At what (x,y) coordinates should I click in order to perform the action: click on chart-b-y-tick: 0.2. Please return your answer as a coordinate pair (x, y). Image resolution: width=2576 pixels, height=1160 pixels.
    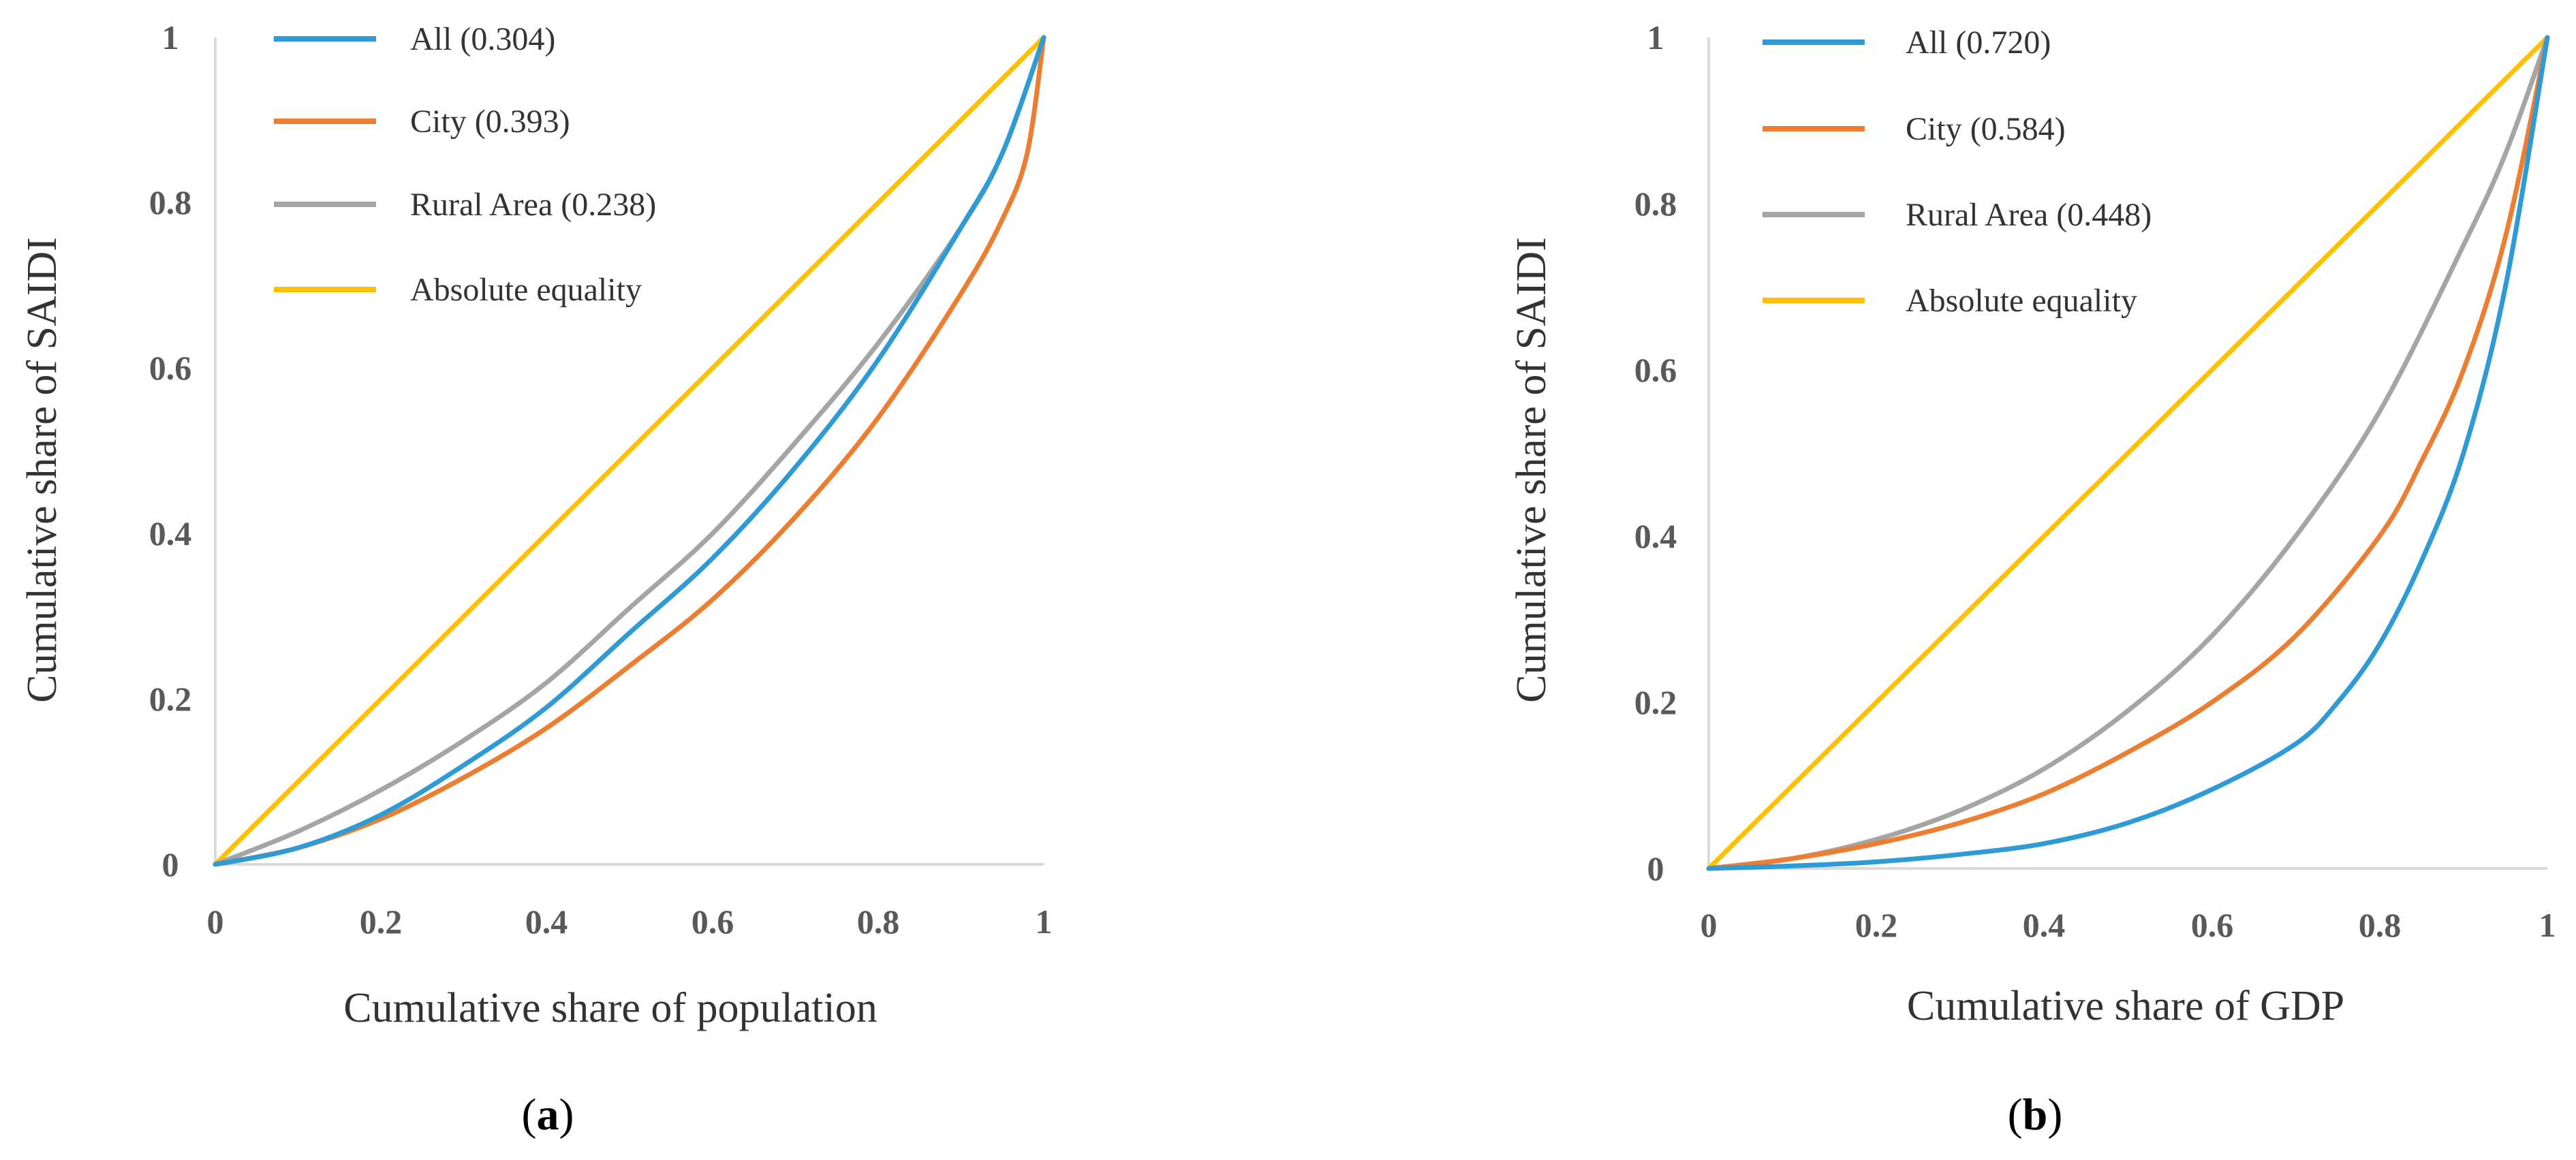
    Looking at the image, I should click on (1656, 702).